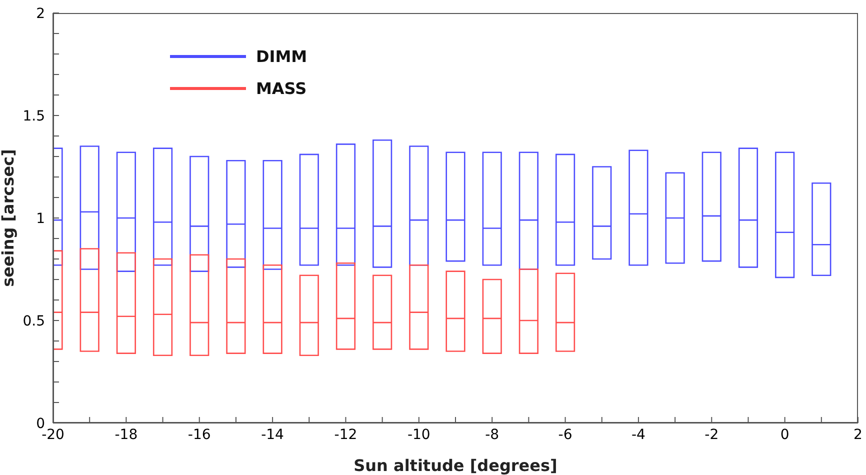 This screenshot has height=475, width=866. What do you see at coordinates (126, 434) in the screenshot?
I see `x-tick-label: -18` at bounding box center [126, 434].